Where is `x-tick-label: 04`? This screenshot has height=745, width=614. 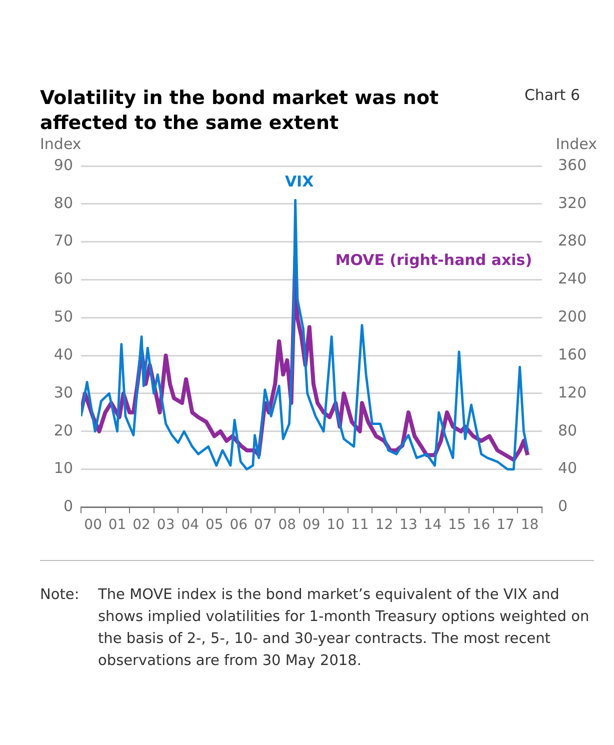 x-tick-label: 04 is located at coordinates (190, 525).